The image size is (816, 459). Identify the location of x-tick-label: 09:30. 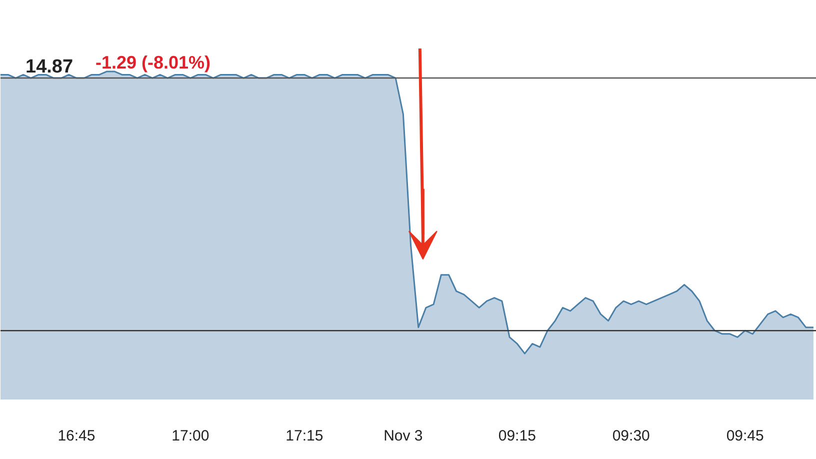
(631, 436).